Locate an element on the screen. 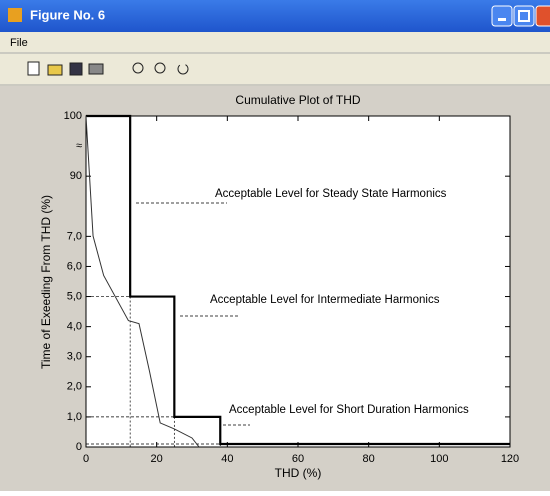 The image size is (550, 496). app-icon is located at coordinates (15, 15).